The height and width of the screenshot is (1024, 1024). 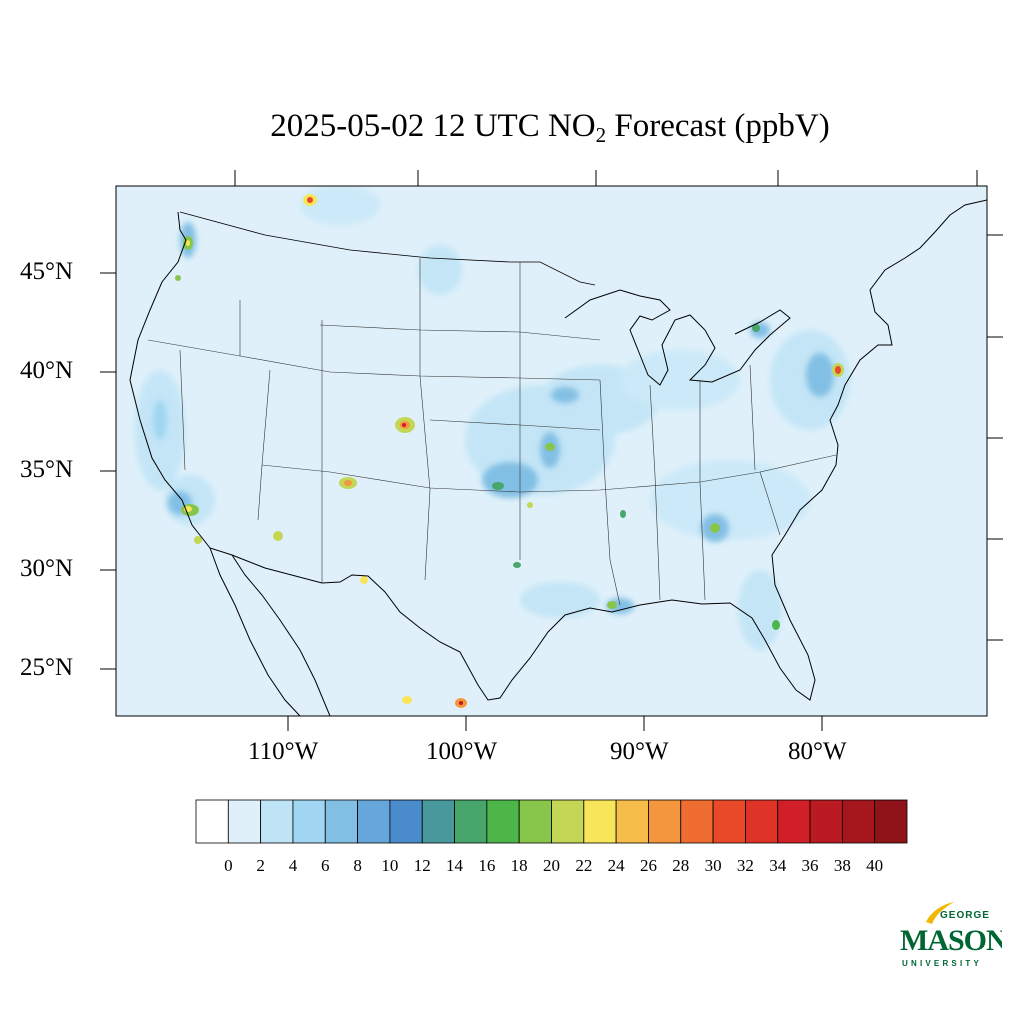 I want to click on colorbar-tick-label: 8, so click(x=357, y=865).